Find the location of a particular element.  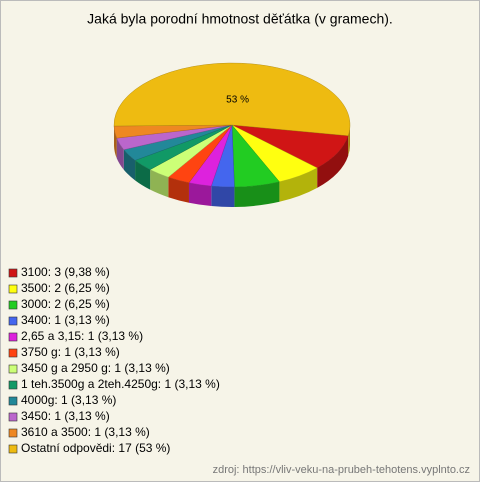

legend-label: 1 teh.3500g a 2teh.4250g: 1 (3,13 %) is located at coordinates (120, 384).